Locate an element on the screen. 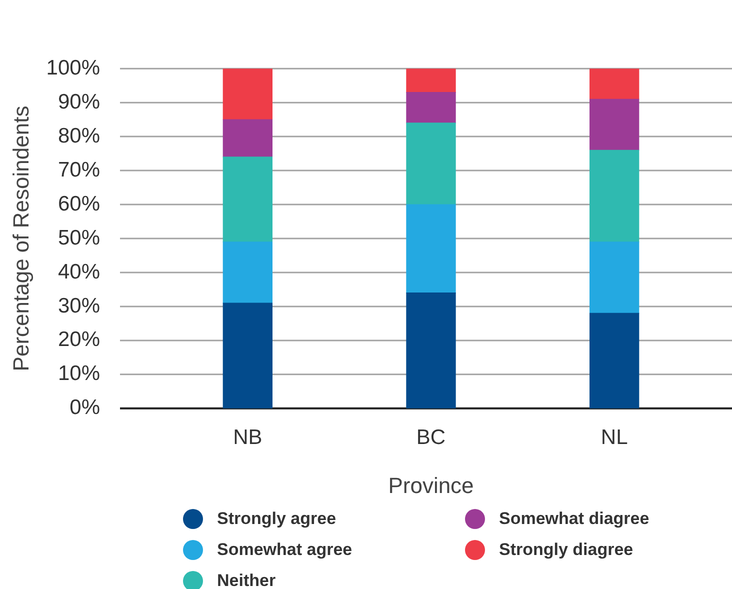 The height and width of the screenshot is (589, 732). y-tick-label: 0% is located at coordinates (85, 408).